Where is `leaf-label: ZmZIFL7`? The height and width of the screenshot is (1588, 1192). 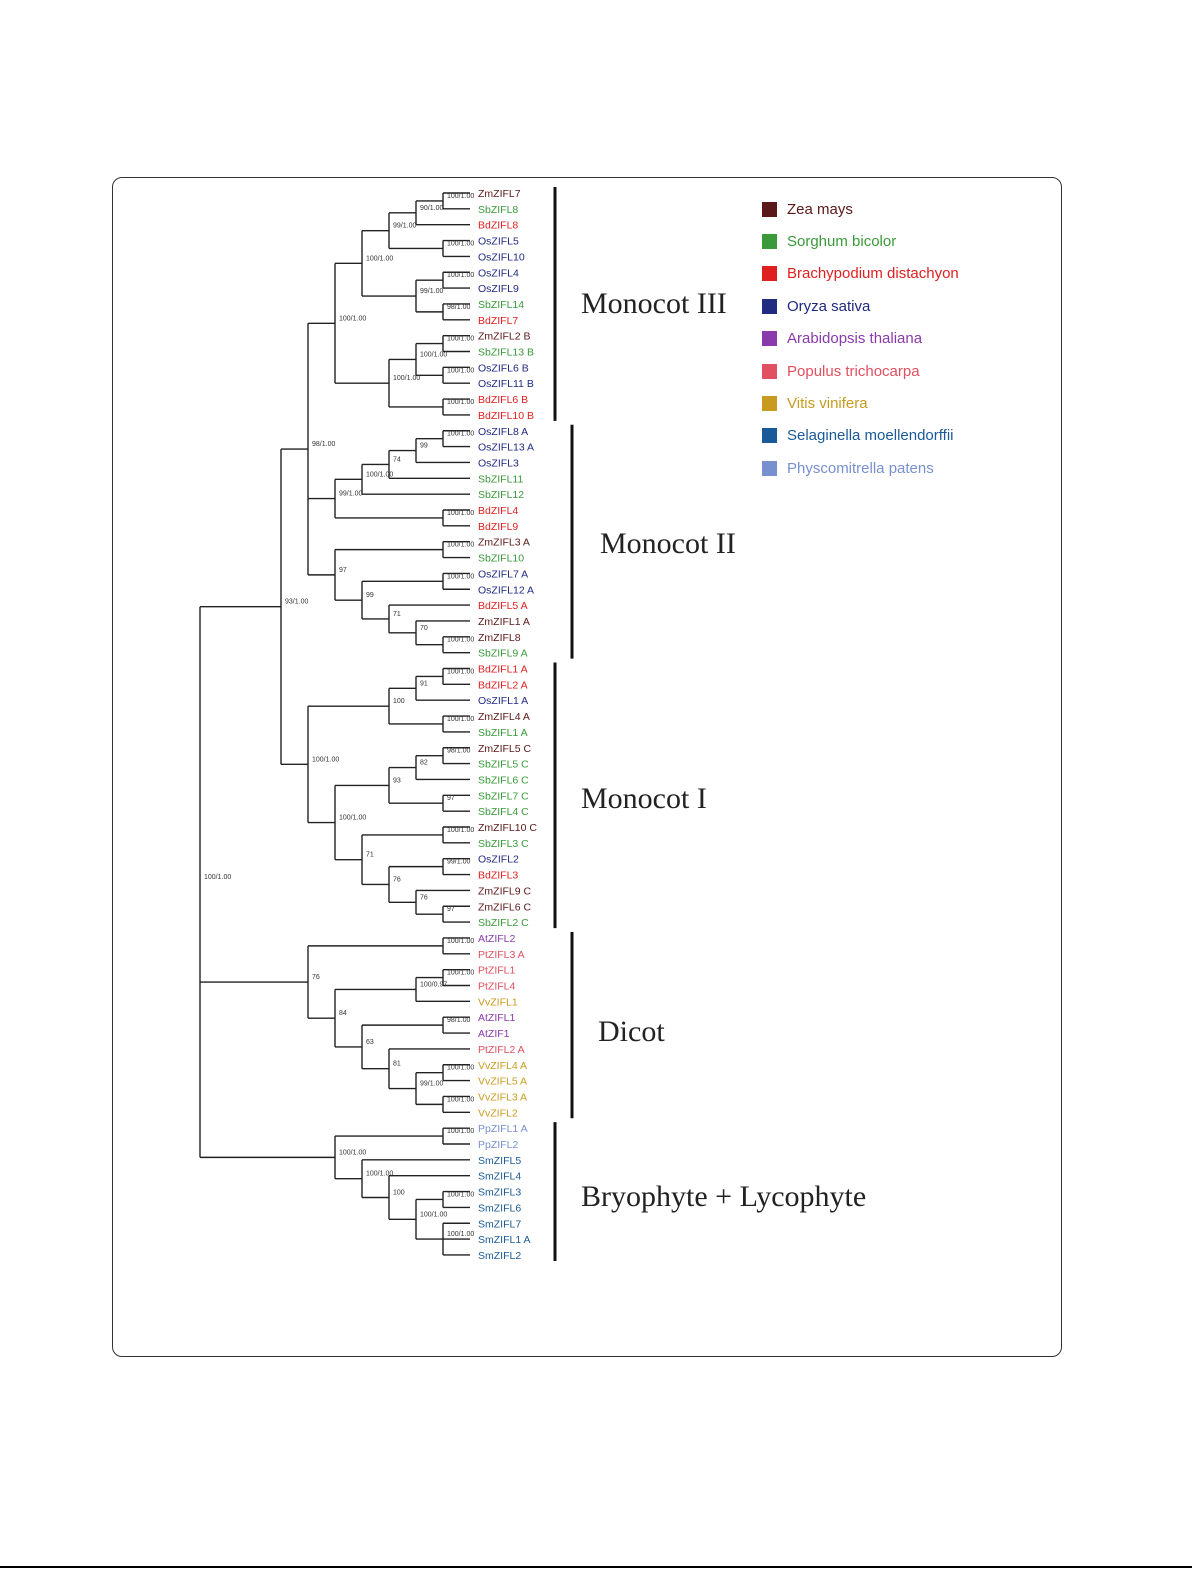
leaf-label: ZmZIFL7 is located at coordinates (499, 194).